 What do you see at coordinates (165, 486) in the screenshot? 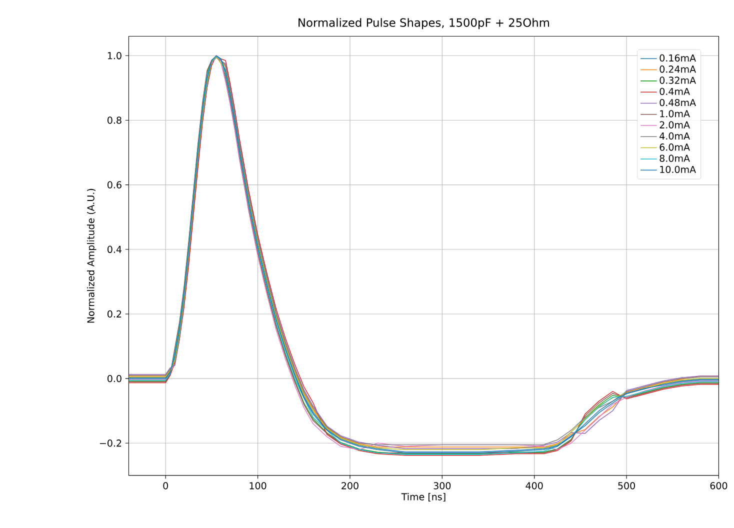
I see `x-tick-label: 0` at bounding box center [165, 486].